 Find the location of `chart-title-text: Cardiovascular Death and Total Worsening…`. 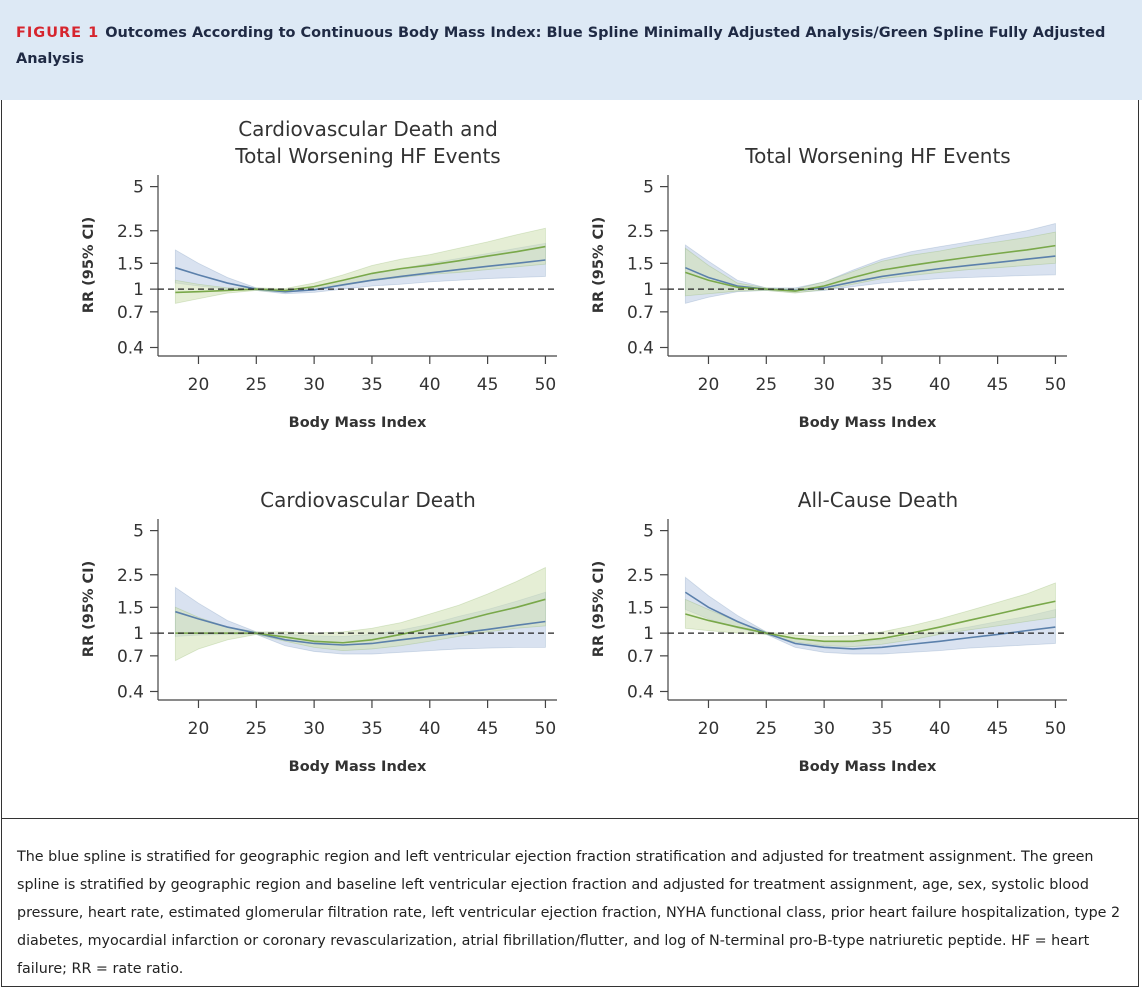

chart-title-text: Cardiovascular Death and Total Worsening… is located at coordinates (368, 142).